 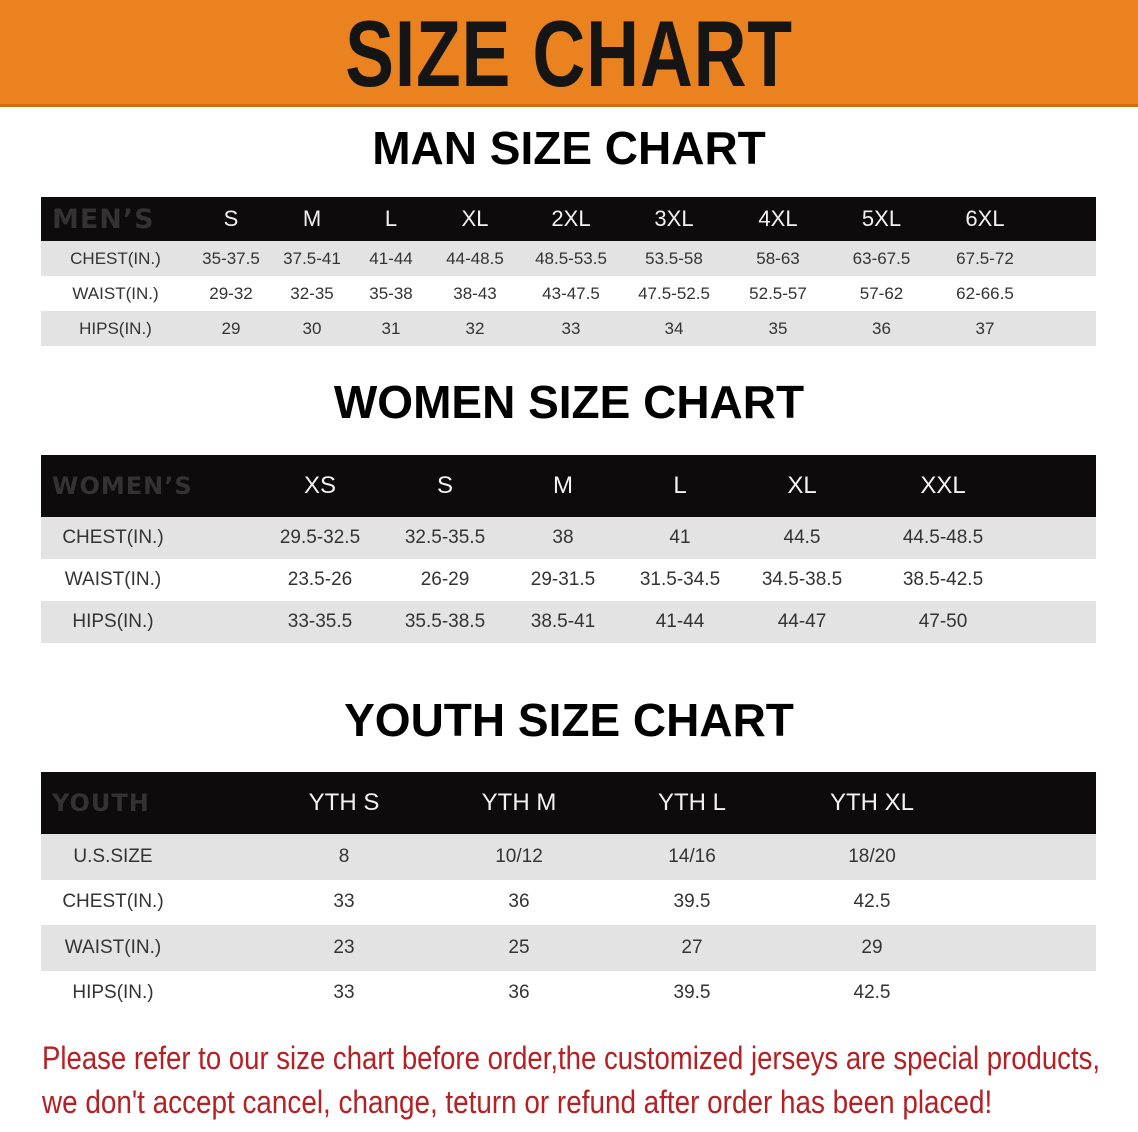 I want to click on women-section-title: WOMEN SIZE CHART, so click(x=569, y=402).